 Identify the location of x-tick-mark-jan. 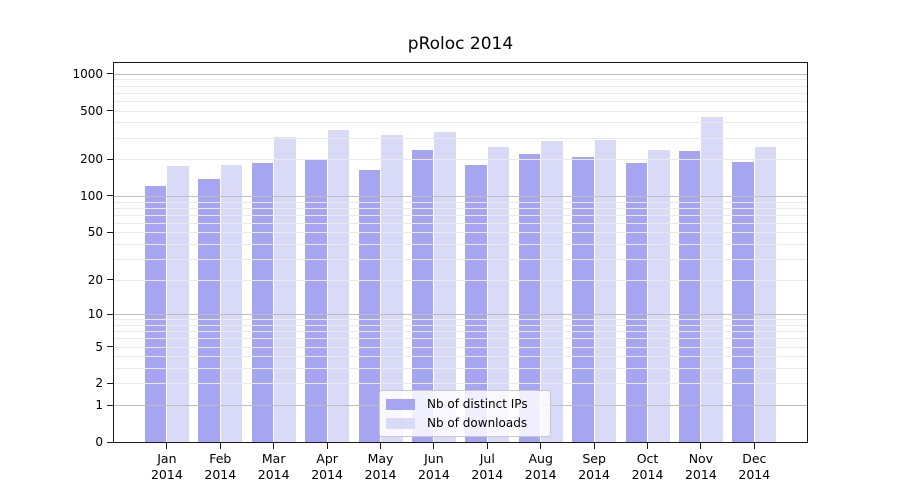
(167, 446).